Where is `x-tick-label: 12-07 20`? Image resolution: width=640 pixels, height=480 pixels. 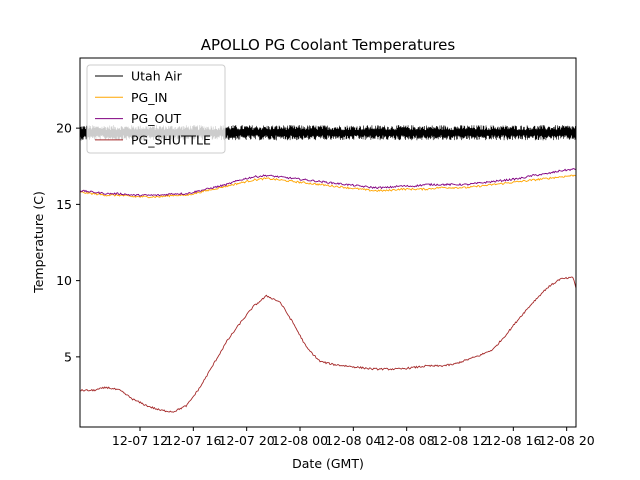 x-tick-label: 12-07 20 is located at coordinates (247, 440).